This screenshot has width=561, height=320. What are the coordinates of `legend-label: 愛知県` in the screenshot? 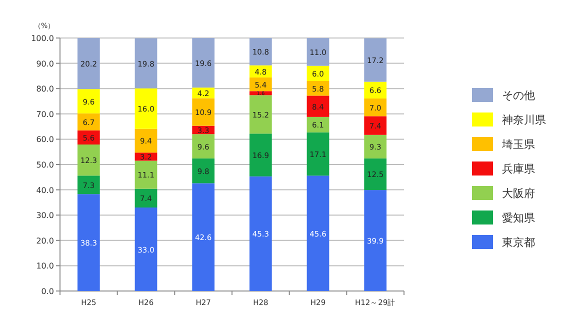 It's located at (518, 218).